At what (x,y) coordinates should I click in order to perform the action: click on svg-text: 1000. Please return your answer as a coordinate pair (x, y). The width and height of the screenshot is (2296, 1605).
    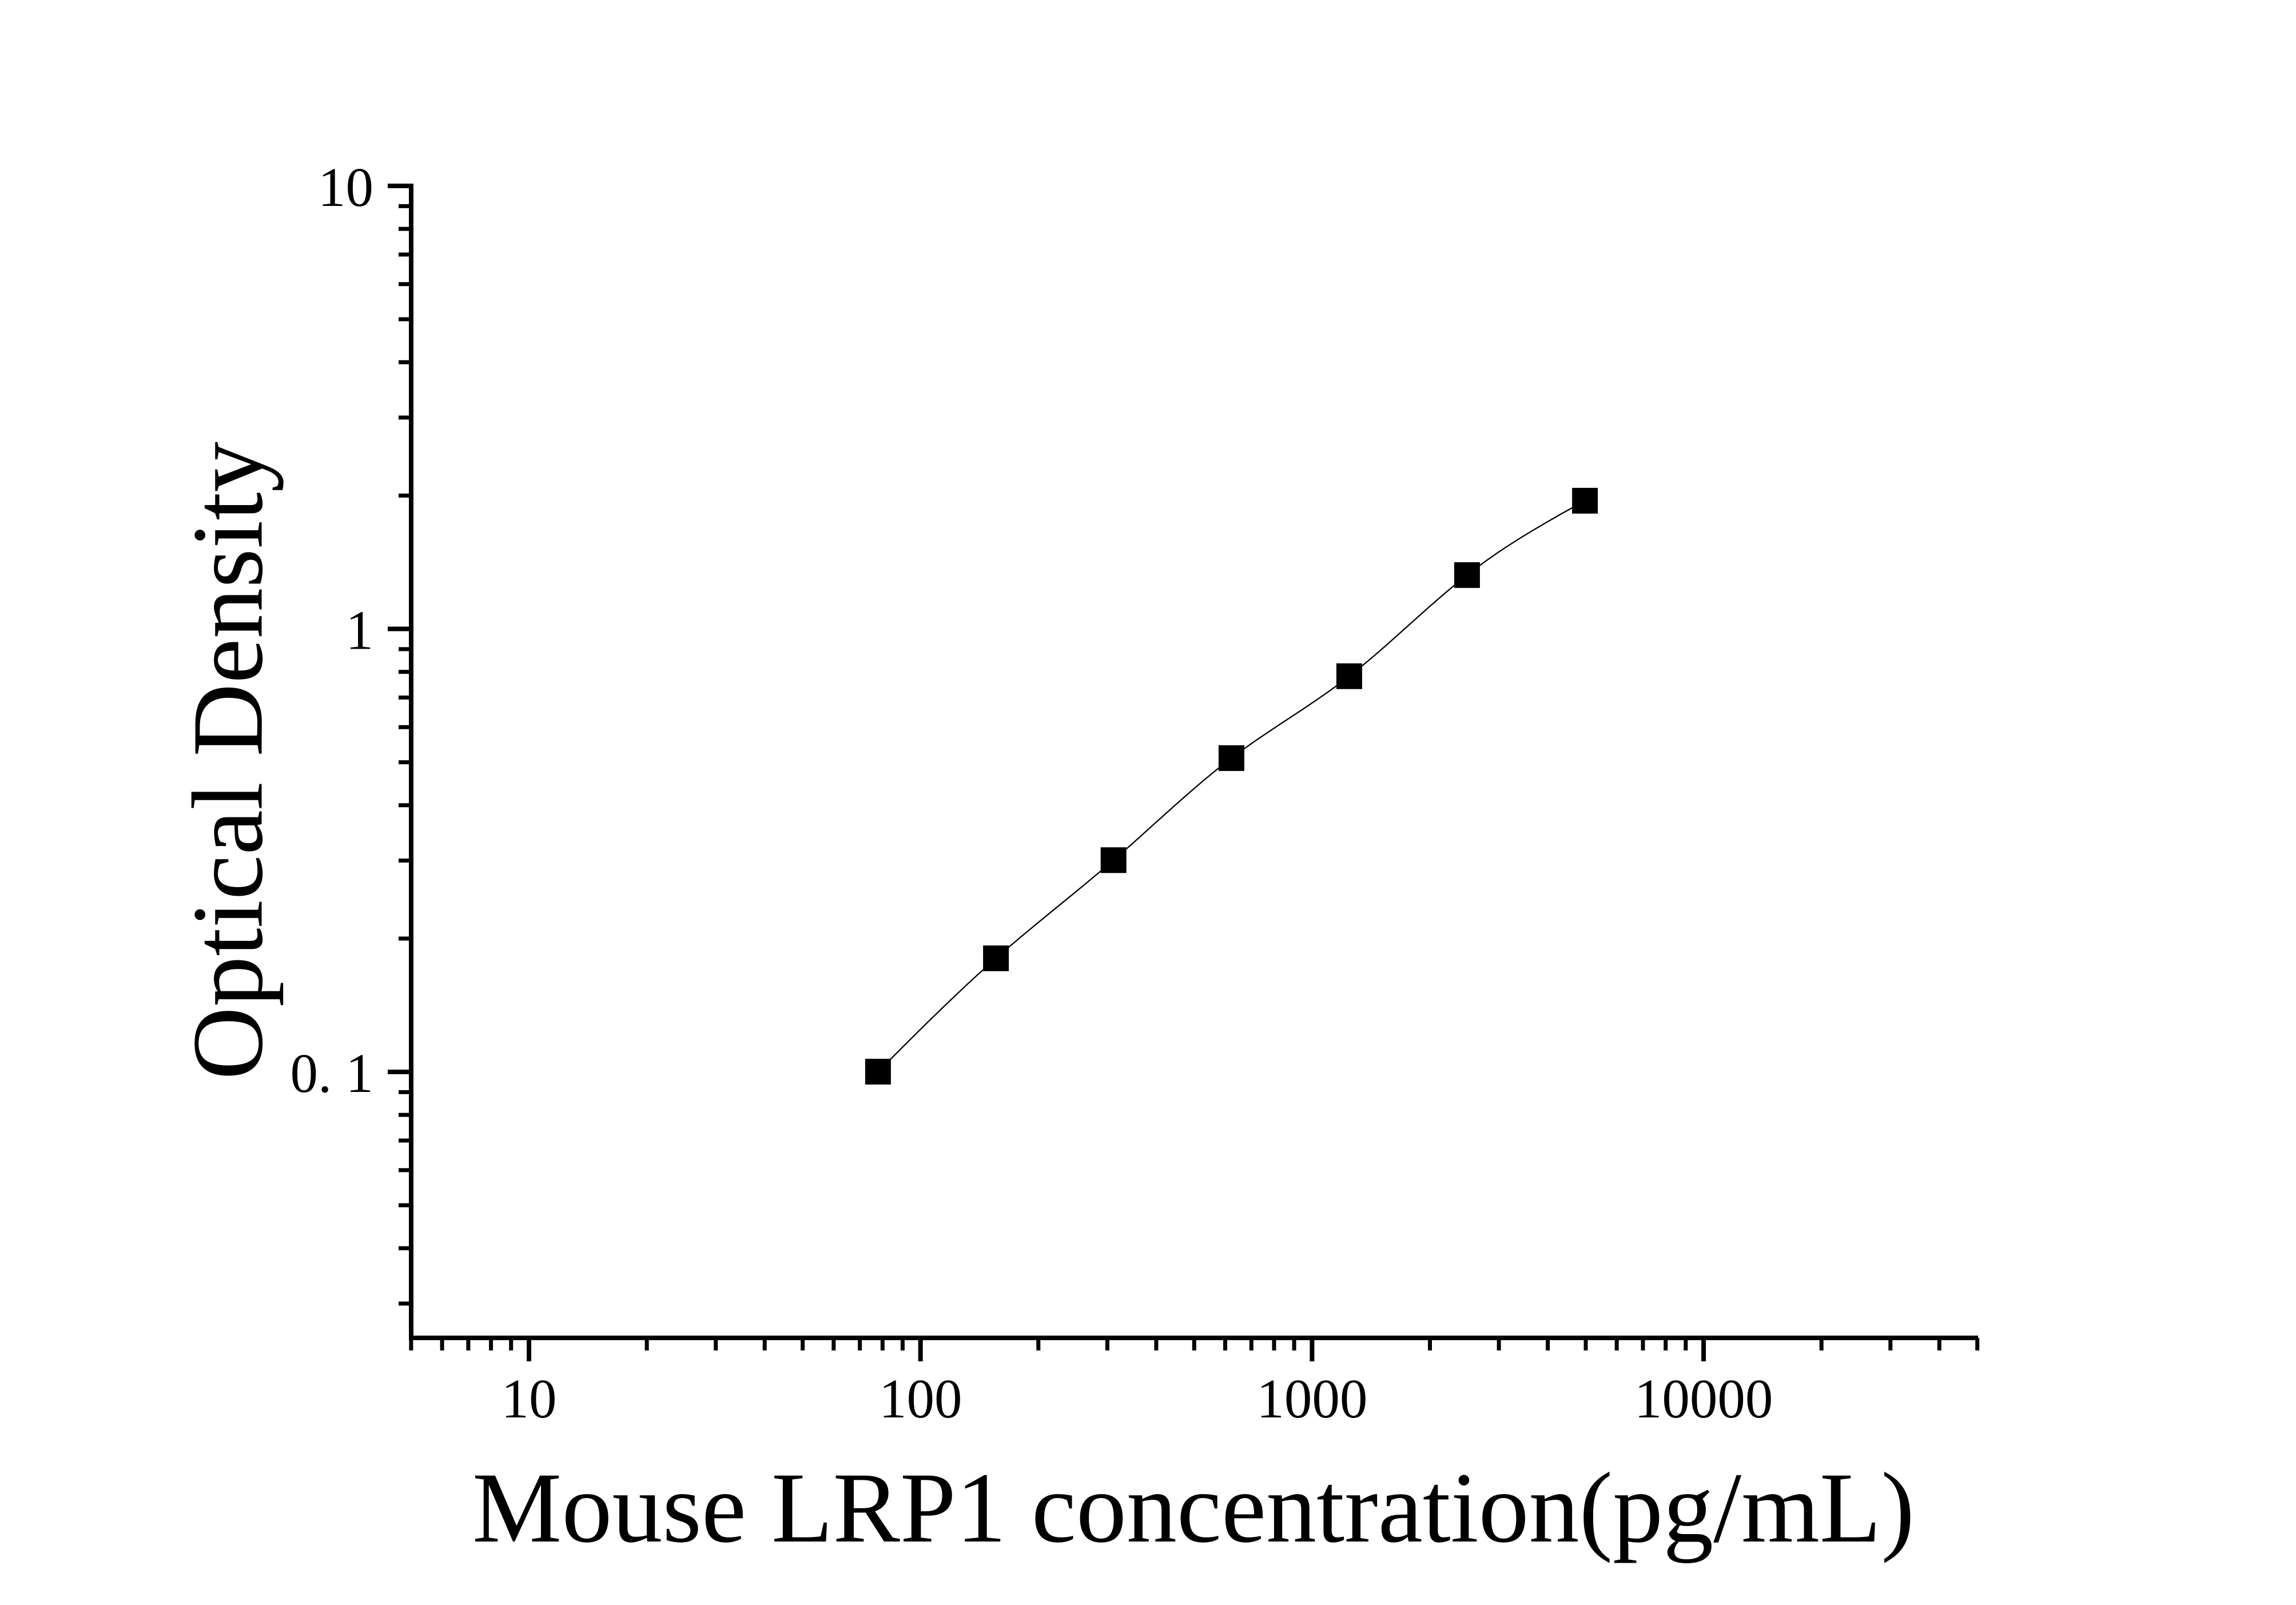
    Looking at the image, I should click on (1311, 1398).